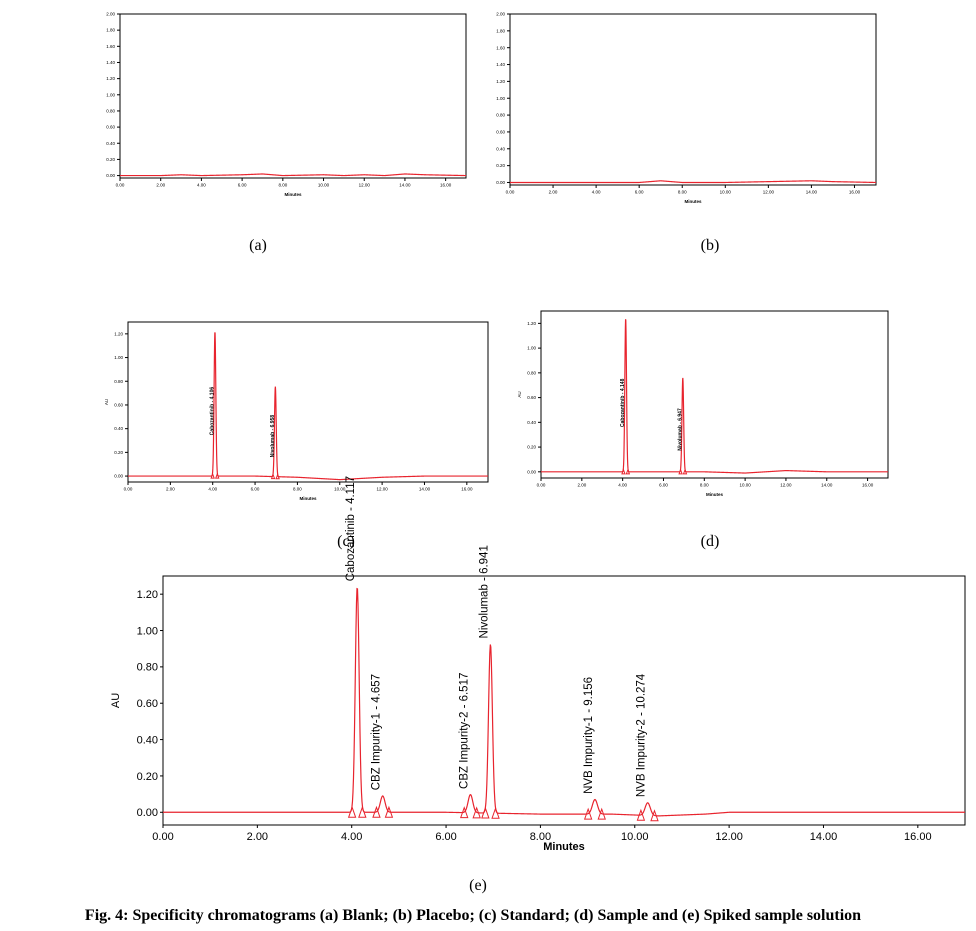  What do you see at coordinates (589, 735) in the screenshot?
I see `peak-label: NVB Impurity-1 - 9.156` at bounding box center [589, 735].